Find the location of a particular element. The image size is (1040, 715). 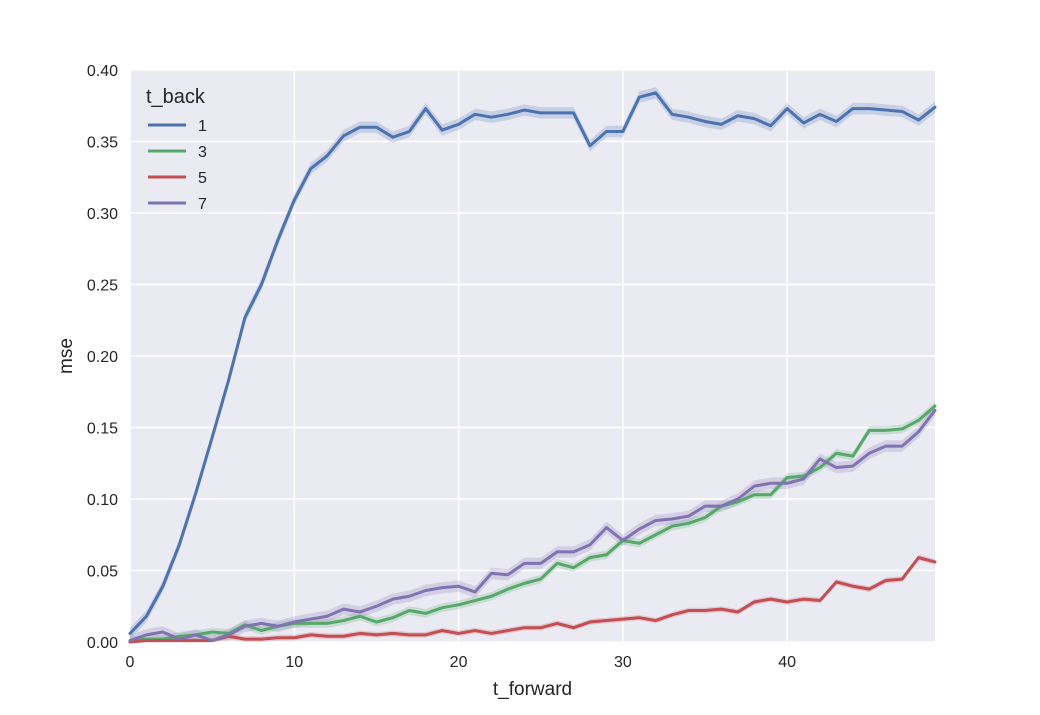

y-tick-label: 0.30 is located at coordinates (102, 214).